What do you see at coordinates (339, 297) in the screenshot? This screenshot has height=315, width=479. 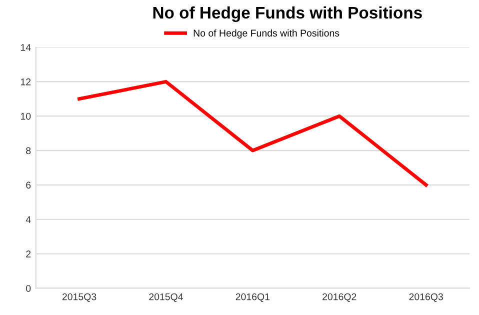 I see `x-tick-label: 2016Q2` at bounding box center [339, 297].